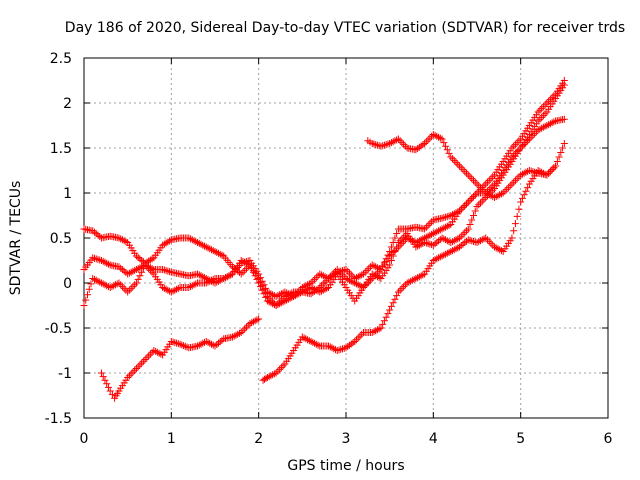  What do you see at coordinates (58, 419) in the screenshot?
I see `y-tick-label: -1.5` at bounding box center [58, 419].